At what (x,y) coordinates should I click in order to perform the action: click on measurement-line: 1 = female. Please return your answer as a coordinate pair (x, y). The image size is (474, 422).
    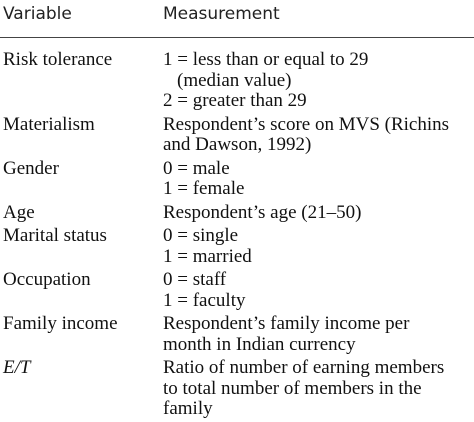
    Looking at the image, I should click on (204, 188).